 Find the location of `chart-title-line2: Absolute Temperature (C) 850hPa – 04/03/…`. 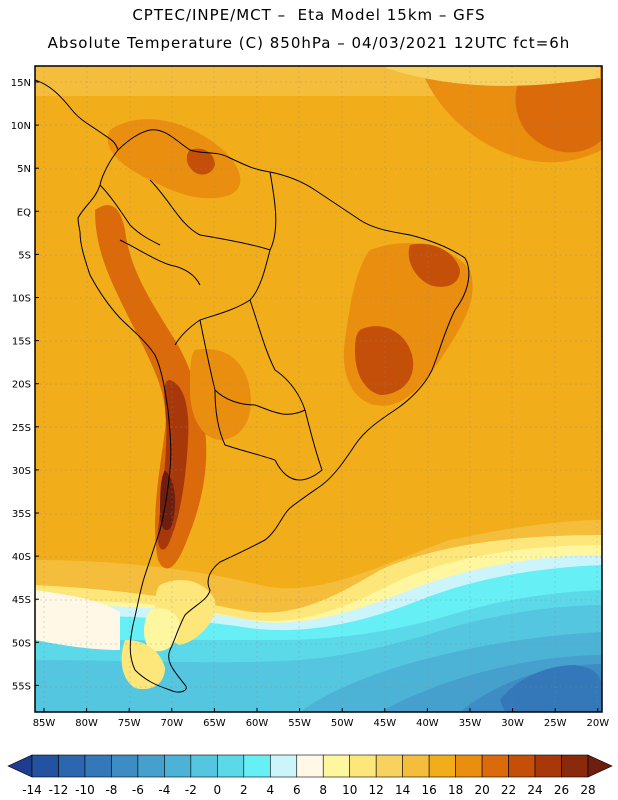

chart-title-line2: Absolute Temperature (C) 850hPa – 04/03/… is located at coordinates (309, 43).